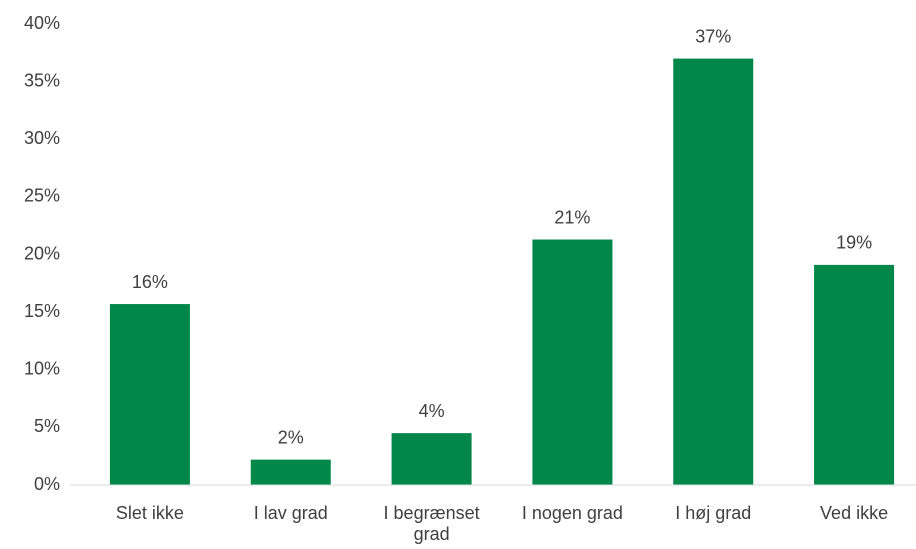  I want to click on data-label: 16%, so click(150, 282).